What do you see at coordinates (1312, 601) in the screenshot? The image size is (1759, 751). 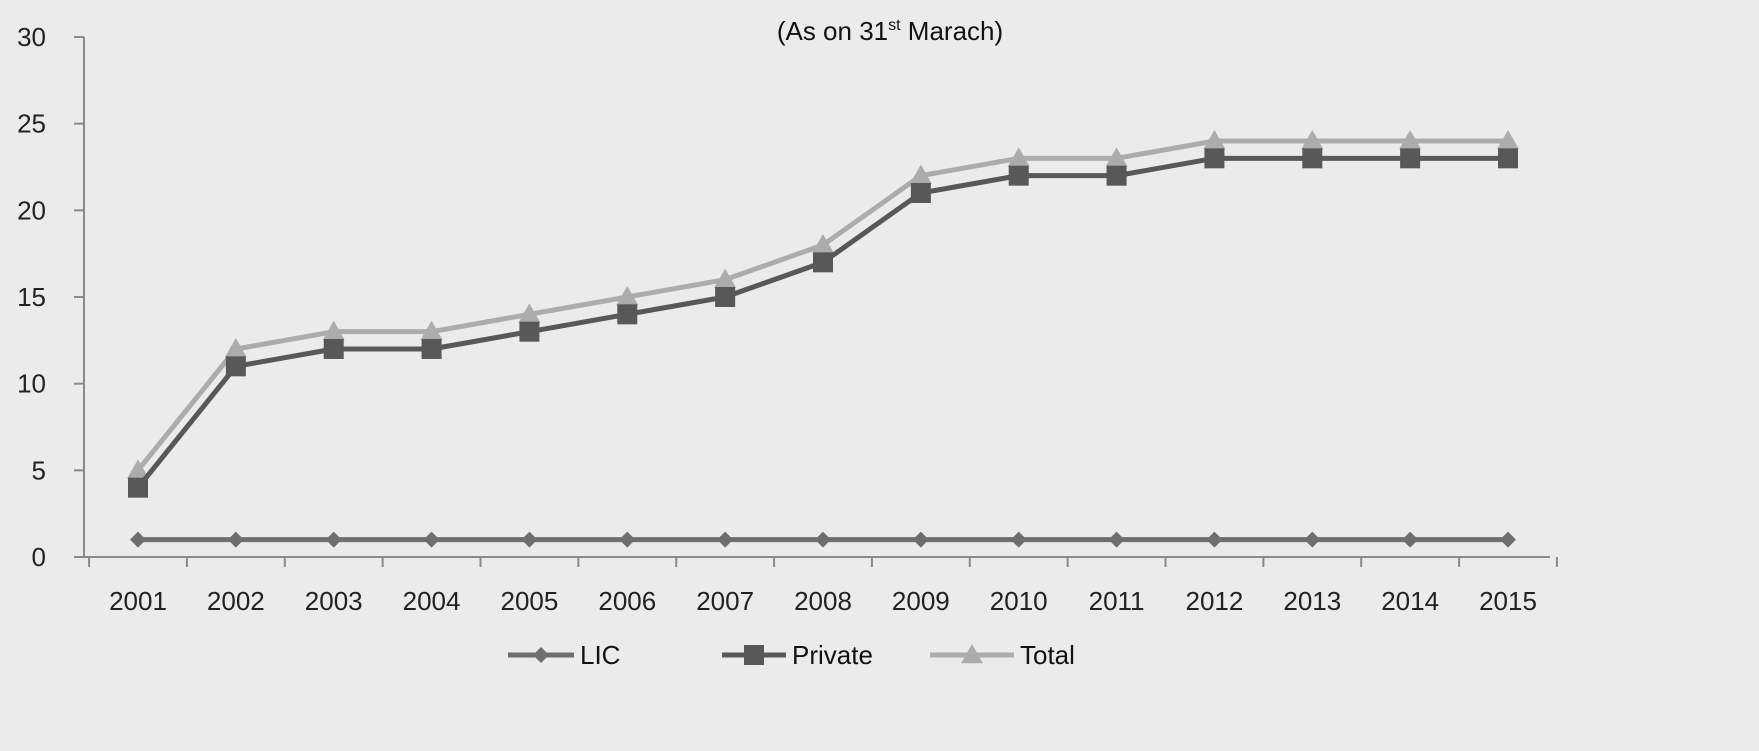 I see `x-tick-label: 2013` at bounding box center [1312, 601].